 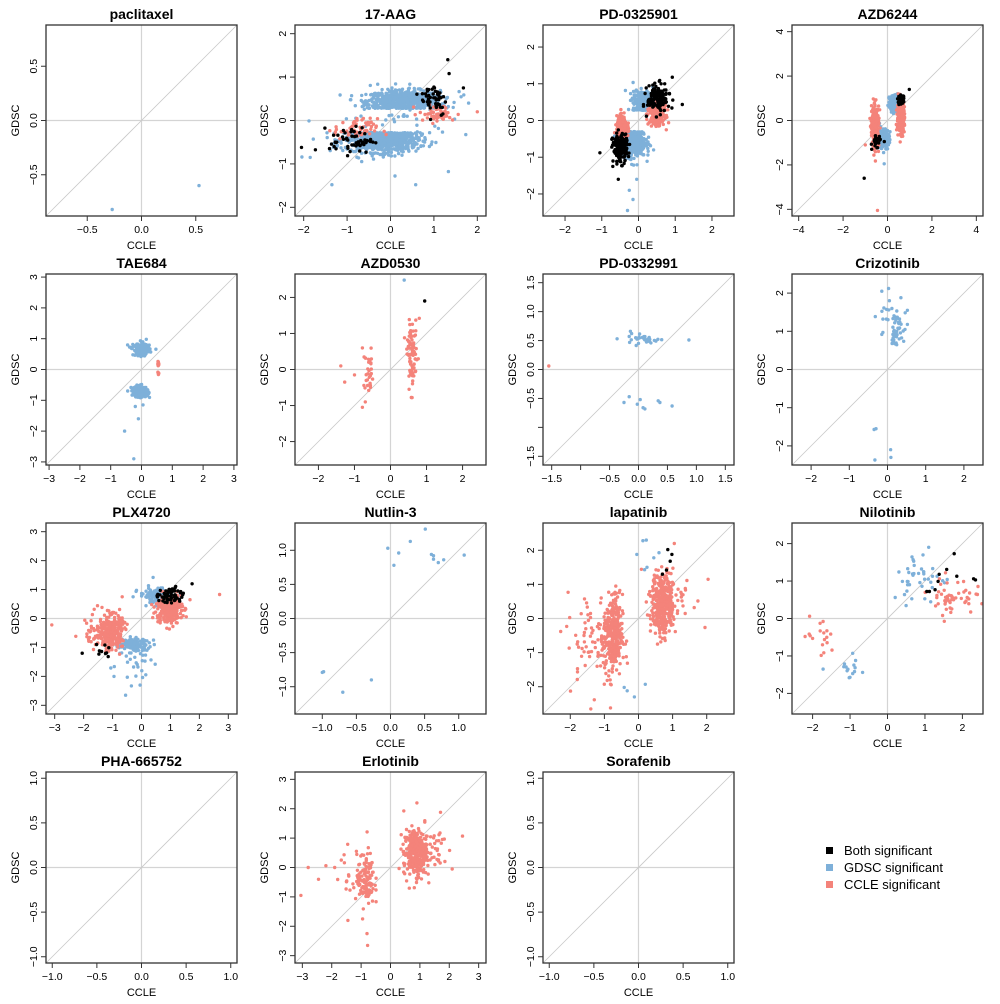 I want to click on y-tick-label: −1, so click(x=531, y=157).